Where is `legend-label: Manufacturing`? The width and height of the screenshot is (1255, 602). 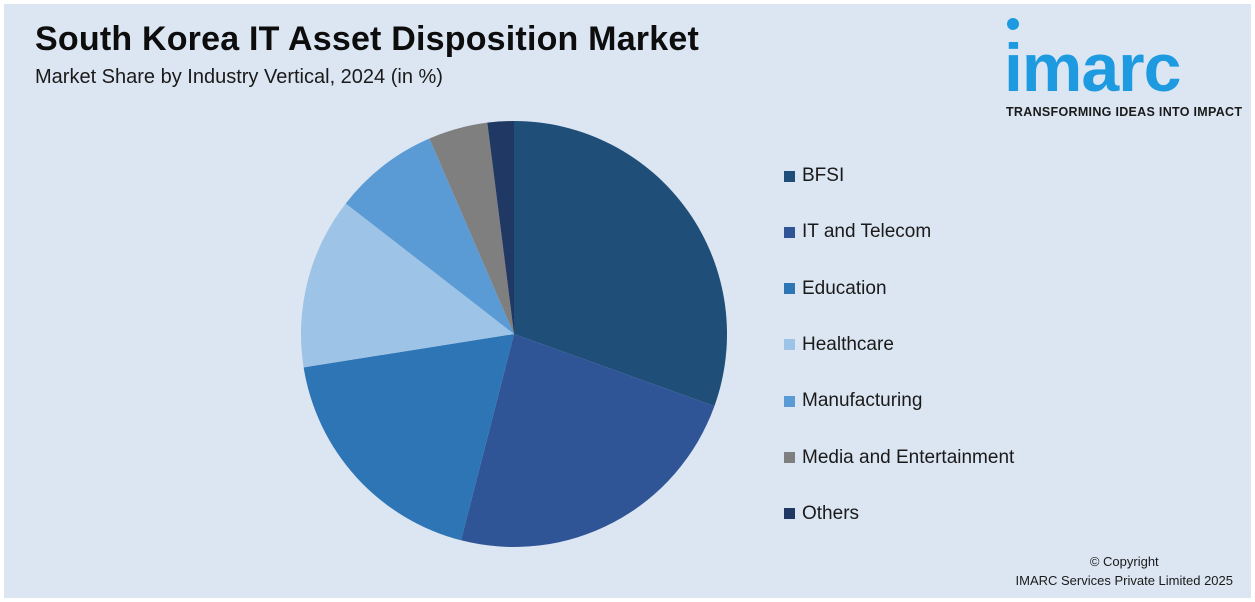 legend-label: Manufacturing is located at coordinates (862, 401).